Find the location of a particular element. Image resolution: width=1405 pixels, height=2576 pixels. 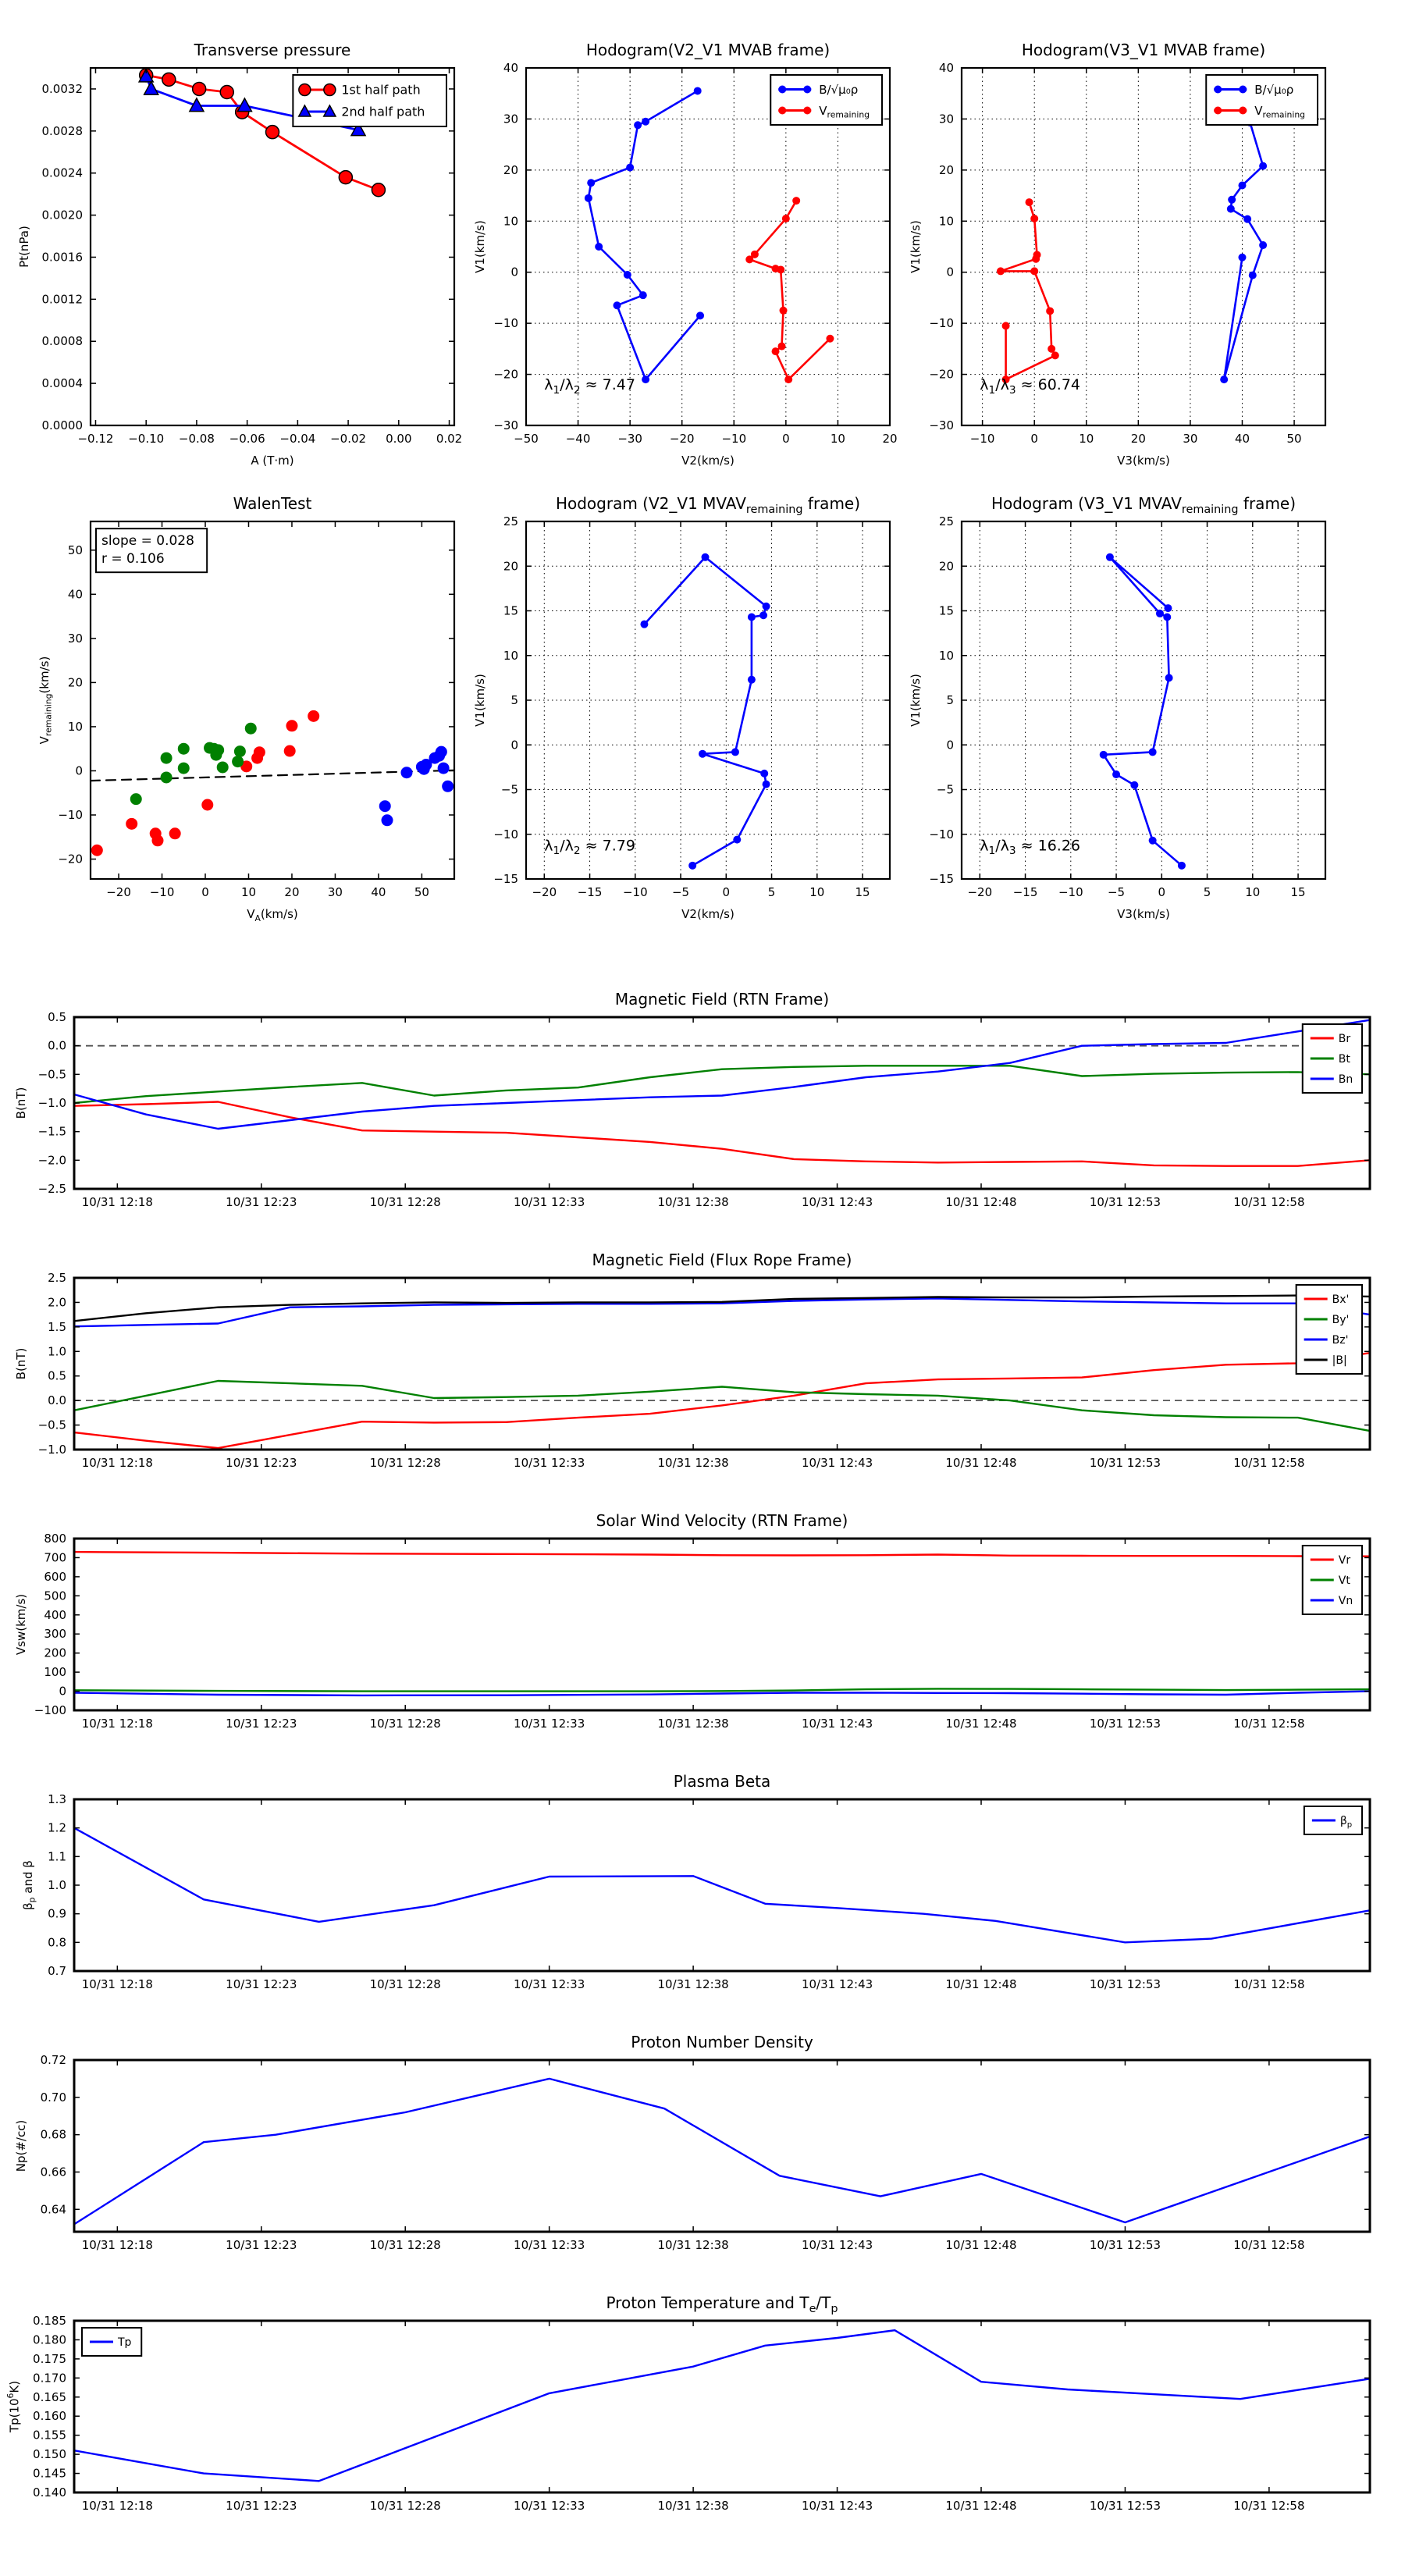

svg-text: 0.175 is located at coordinates (49, 2359).